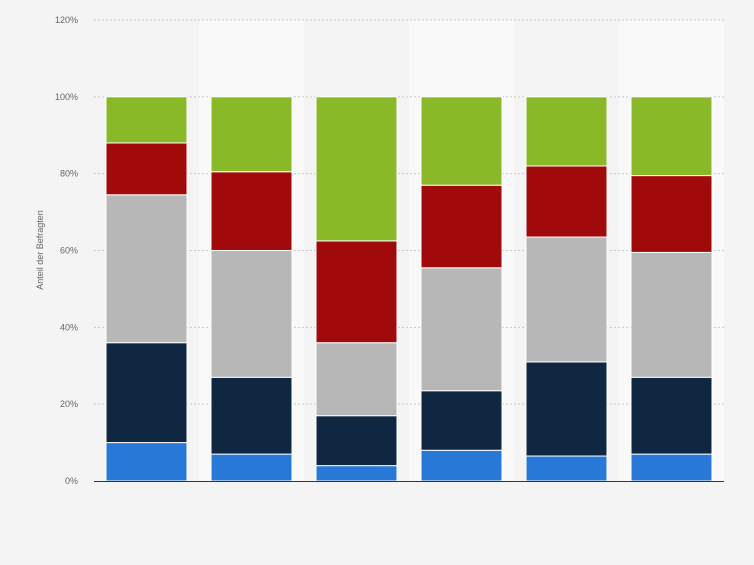  Describe the element at coordinates (69, 251) in the screenshot. I see `y-tick-label: 60%` at that location.